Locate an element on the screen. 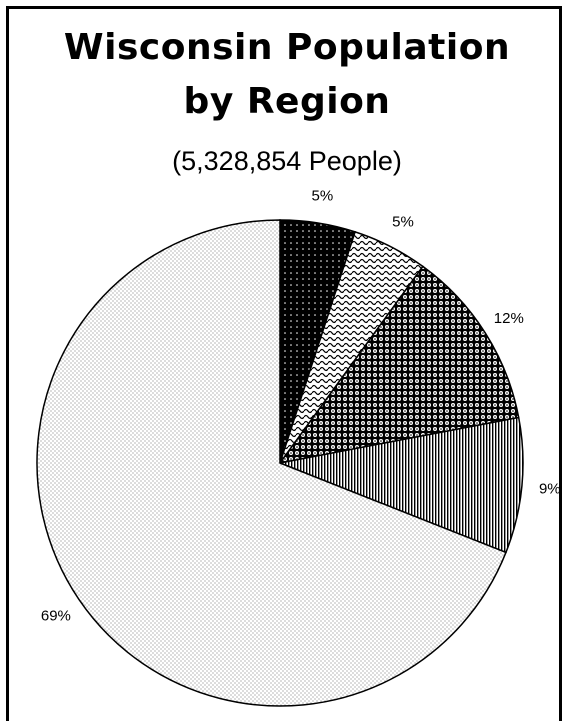 This screenshot has height=721, width=574. pie-slice-label-1: 5% is located at coordinates (323, 195).